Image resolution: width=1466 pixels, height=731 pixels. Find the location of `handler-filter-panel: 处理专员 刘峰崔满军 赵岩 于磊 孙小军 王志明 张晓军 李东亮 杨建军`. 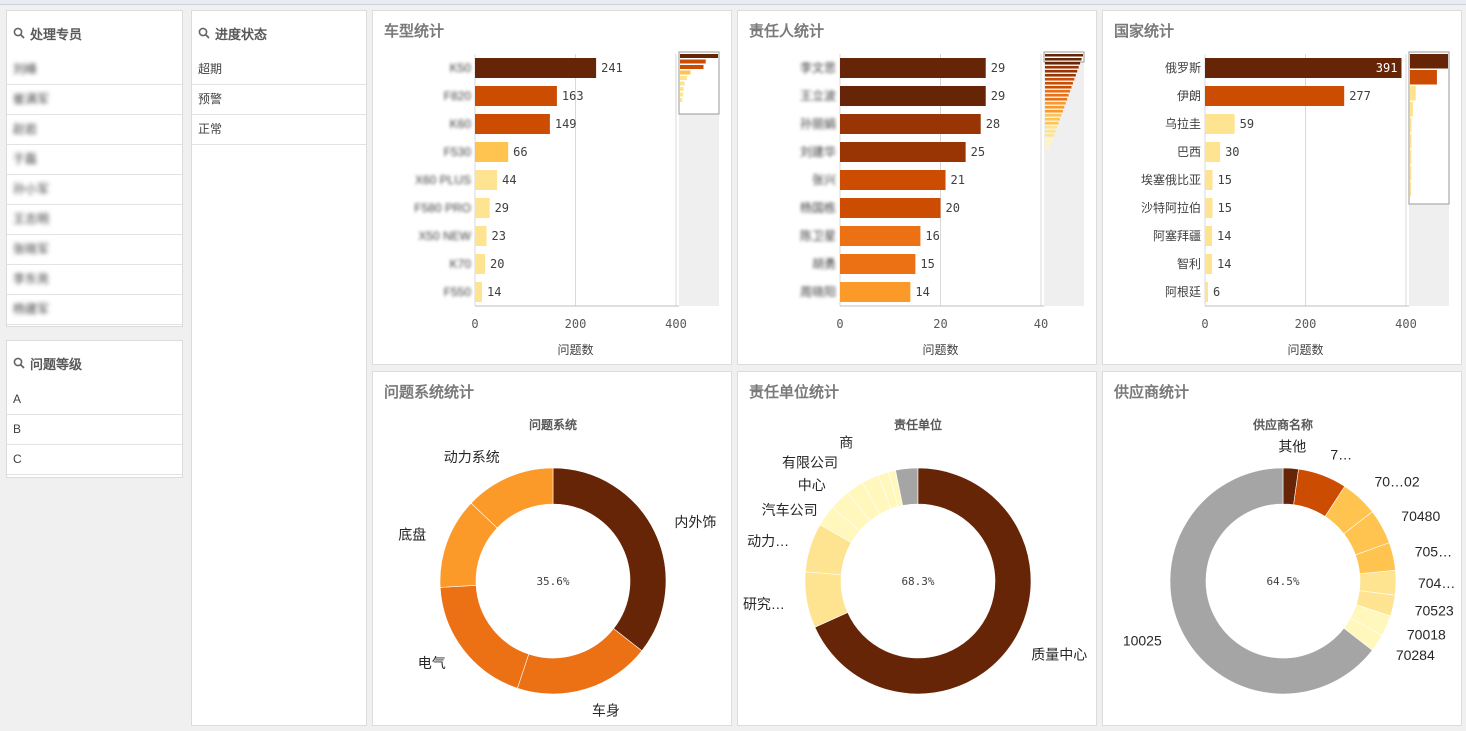

handler-filter-panel: 处理专员 刘峰崔满军 赵岩 于磊 孙小军 王志明 张晓军 李东亮 杨建军 is located at coordinates (94, 168).